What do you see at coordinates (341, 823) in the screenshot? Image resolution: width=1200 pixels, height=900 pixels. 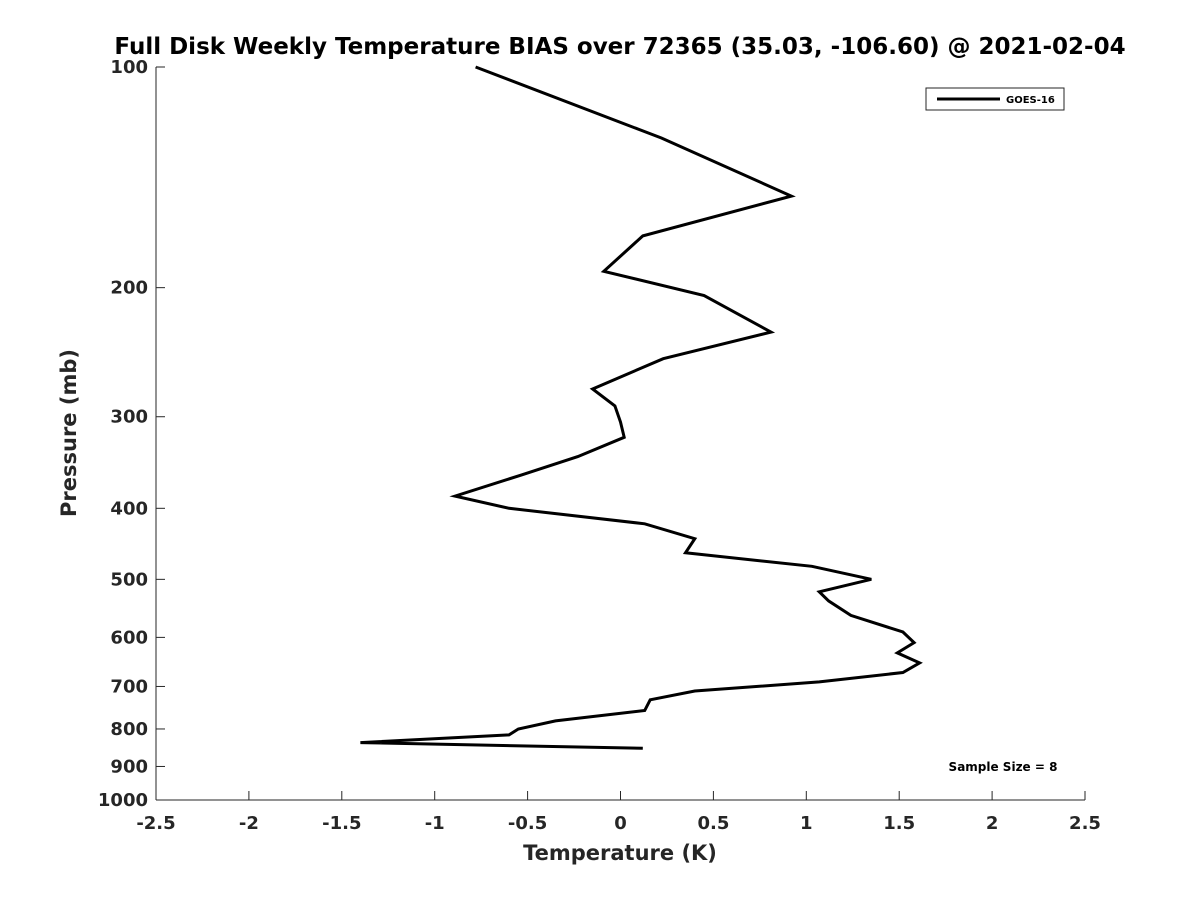 I see `x-tick-label: -1.5` at bounding box center [341, 823].